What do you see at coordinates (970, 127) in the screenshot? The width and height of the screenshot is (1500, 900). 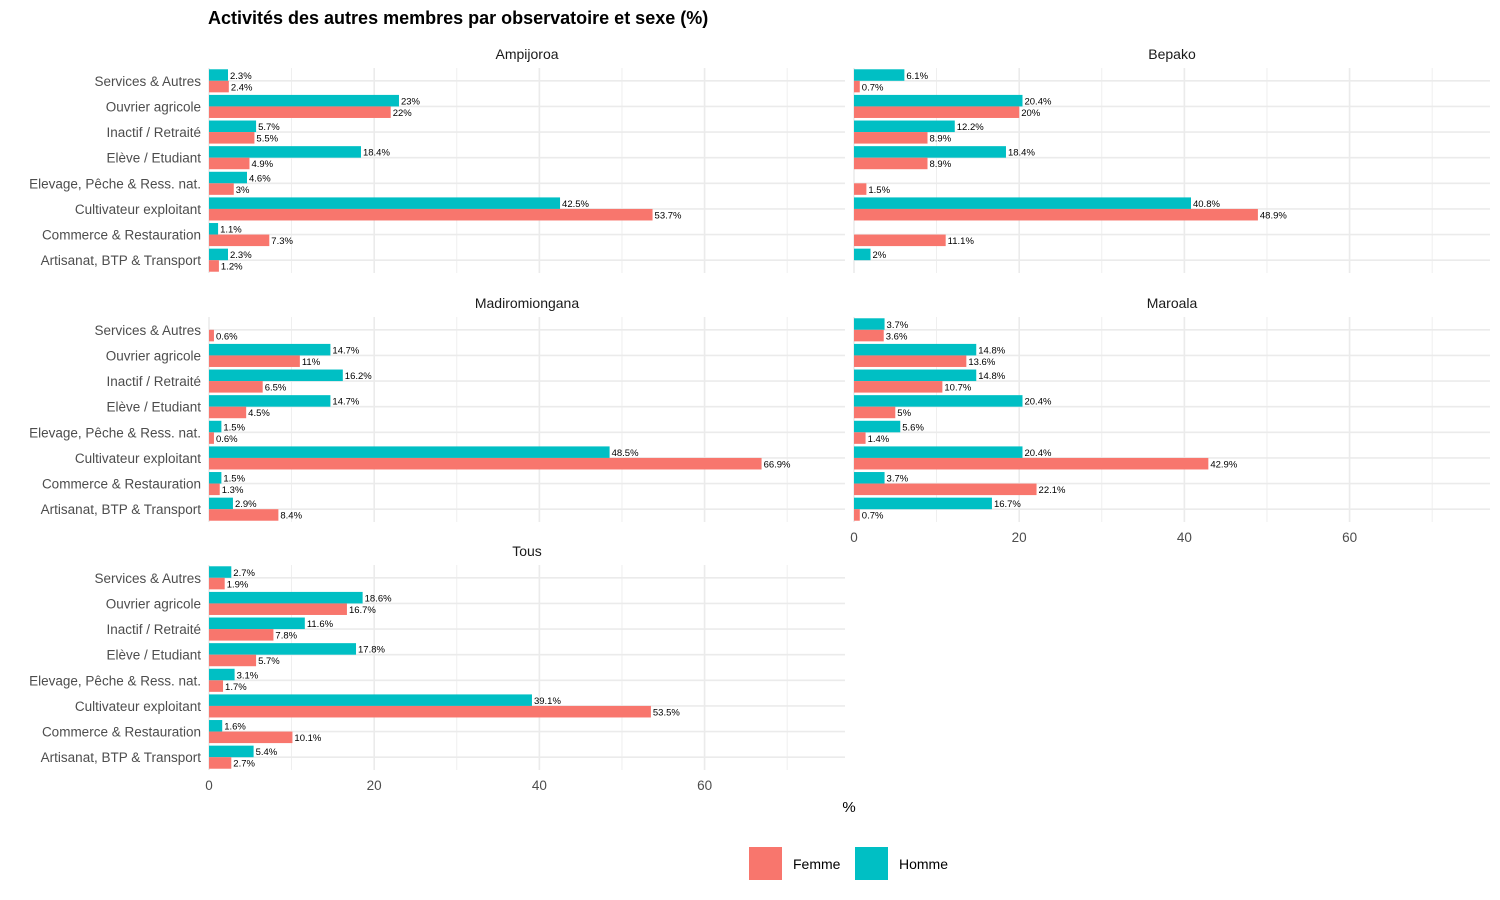 I see `data-label: 12.2%` at bounding box center [970, 127].